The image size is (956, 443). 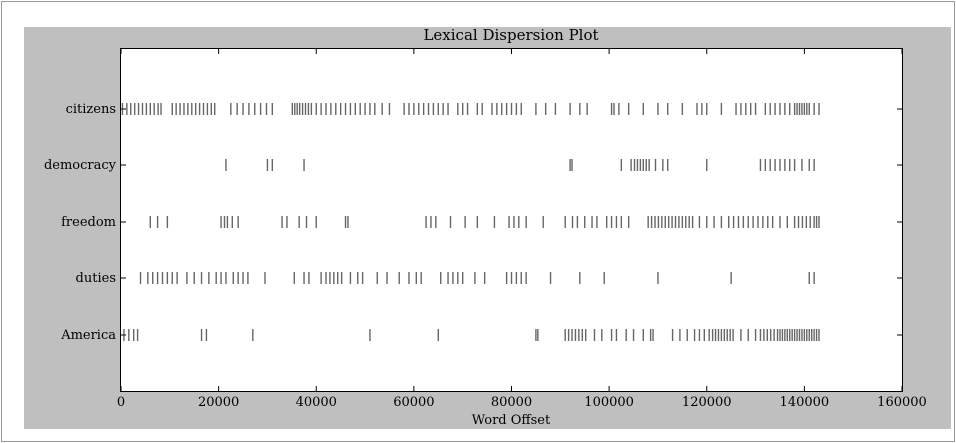 What do you see at coordinates (91, 109) in the screenshot?
I see `y-label-citizens: citizens` at bounding box center [91, 109].